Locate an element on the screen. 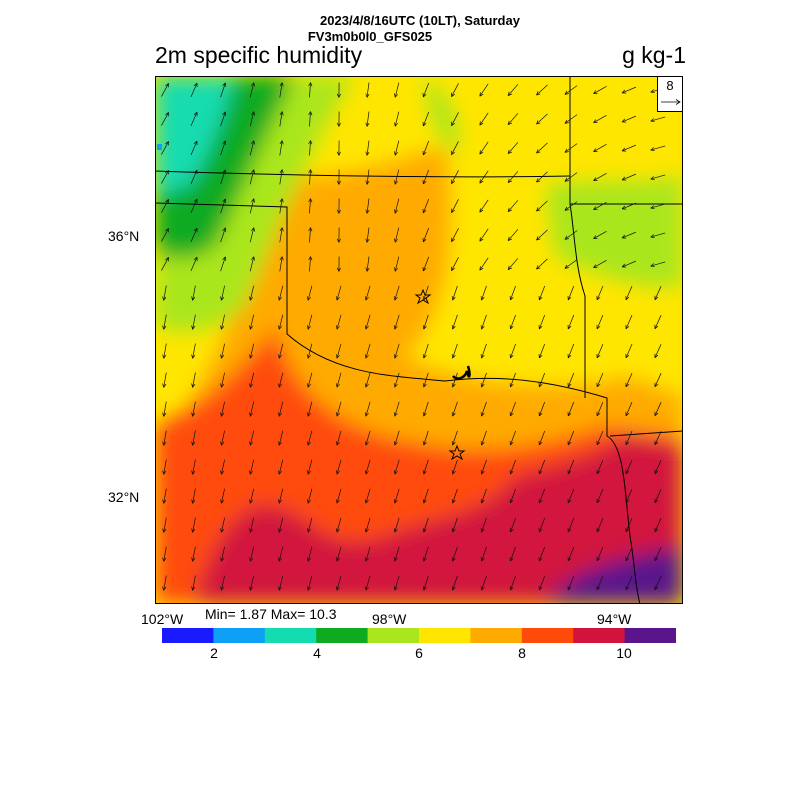 The image size is (800, 800). arrow-right-icon is located at coordinates (671, 102).